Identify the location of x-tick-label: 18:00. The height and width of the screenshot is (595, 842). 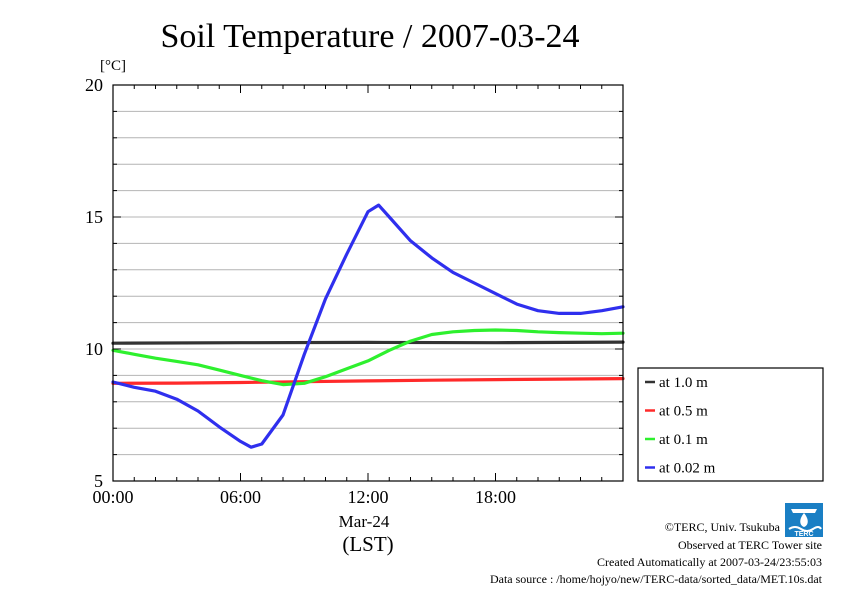
(495, 497).